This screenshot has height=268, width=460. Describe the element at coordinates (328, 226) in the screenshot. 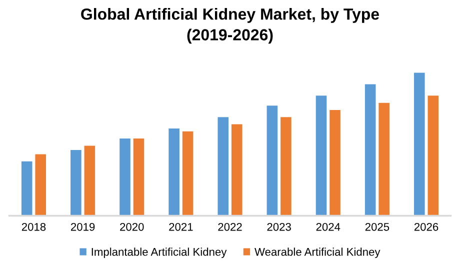

I see `x-tick-label: 2024` at that location.